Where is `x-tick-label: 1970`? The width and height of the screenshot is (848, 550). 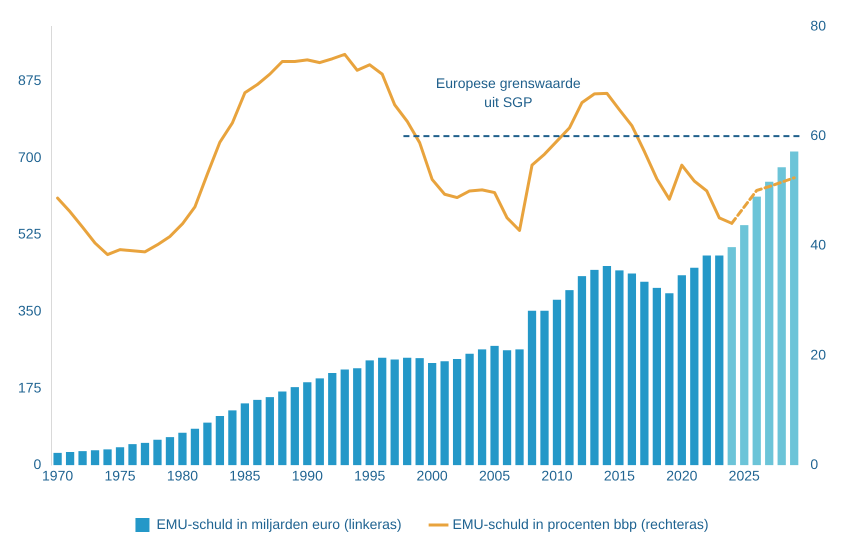 x-tick-label: 1970 is located at coordinates (58, 475).